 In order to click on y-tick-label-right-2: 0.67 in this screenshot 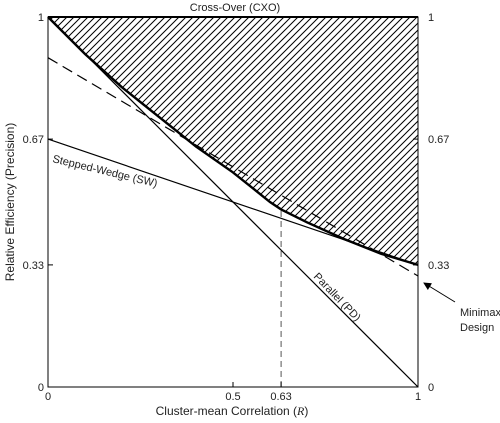, I will do `click(438, 140)`.